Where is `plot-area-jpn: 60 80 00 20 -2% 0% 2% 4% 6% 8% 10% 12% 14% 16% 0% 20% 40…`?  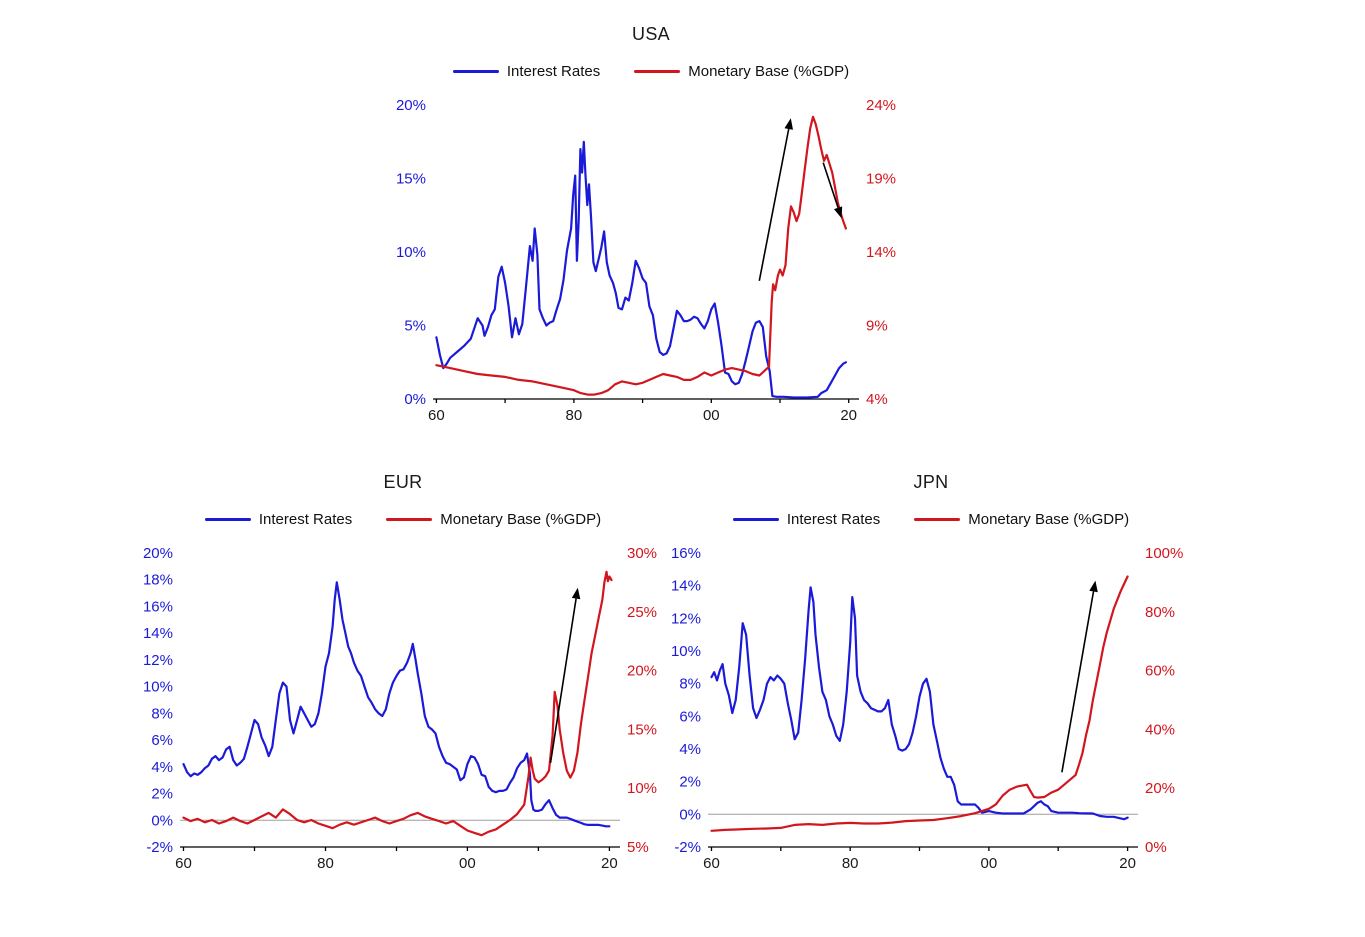 plot-area-jpn: 60 80 00 20 -2% 0% 2% 4% 6% 8% 10% 12% 14% 16% 0% 20% 40… is located at coordinates (931, 713).